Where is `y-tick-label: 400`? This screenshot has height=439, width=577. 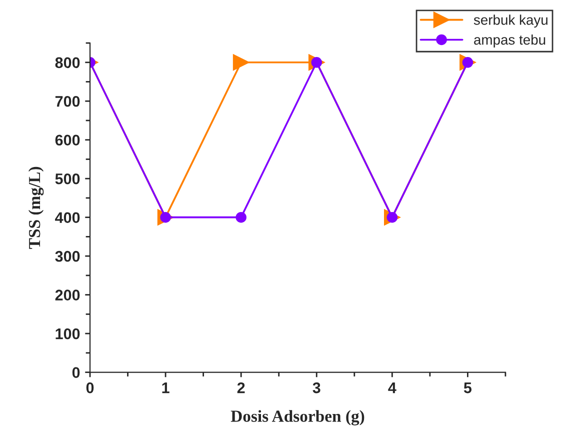 y-tick-label: 400 is located at coordinates (67, 218).